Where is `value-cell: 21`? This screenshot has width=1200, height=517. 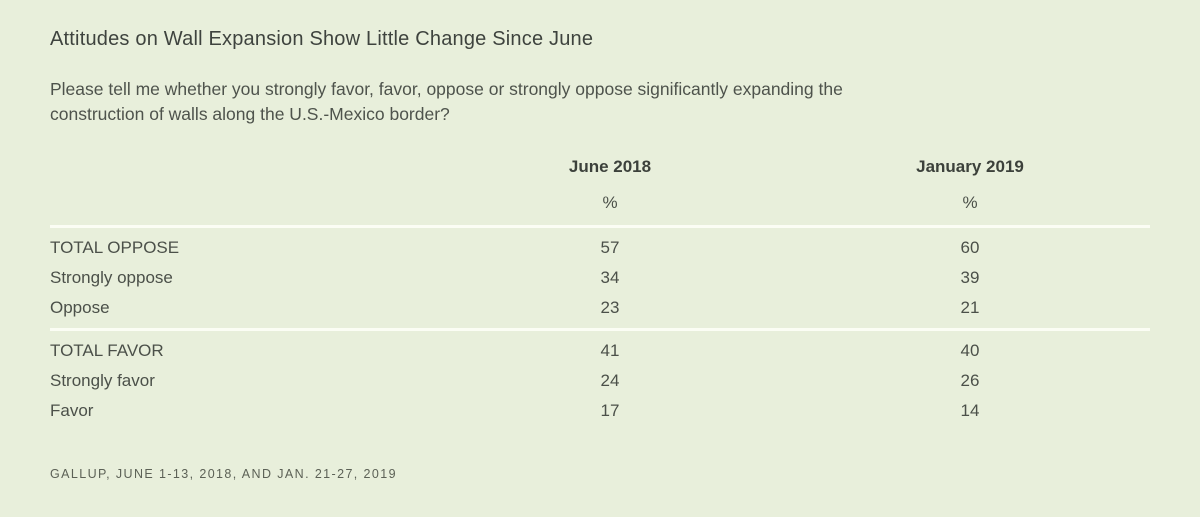 value-cell: 21 is located at coordinates (970, 307).